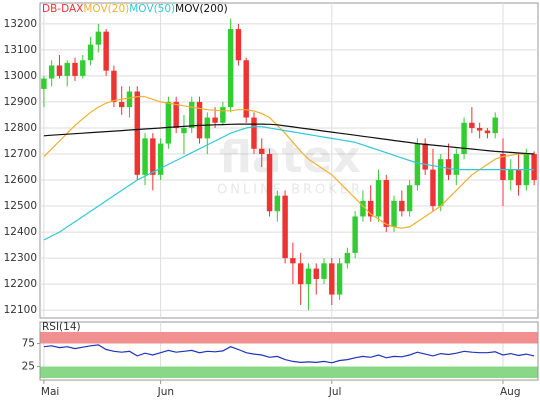  I want to click on y-tick-label: 12800, so click(20, 128).